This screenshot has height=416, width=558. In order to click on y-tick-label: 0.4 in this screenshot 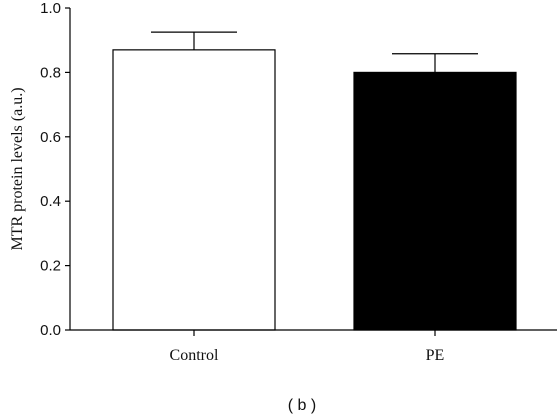, I will do `click(50, 201)`.